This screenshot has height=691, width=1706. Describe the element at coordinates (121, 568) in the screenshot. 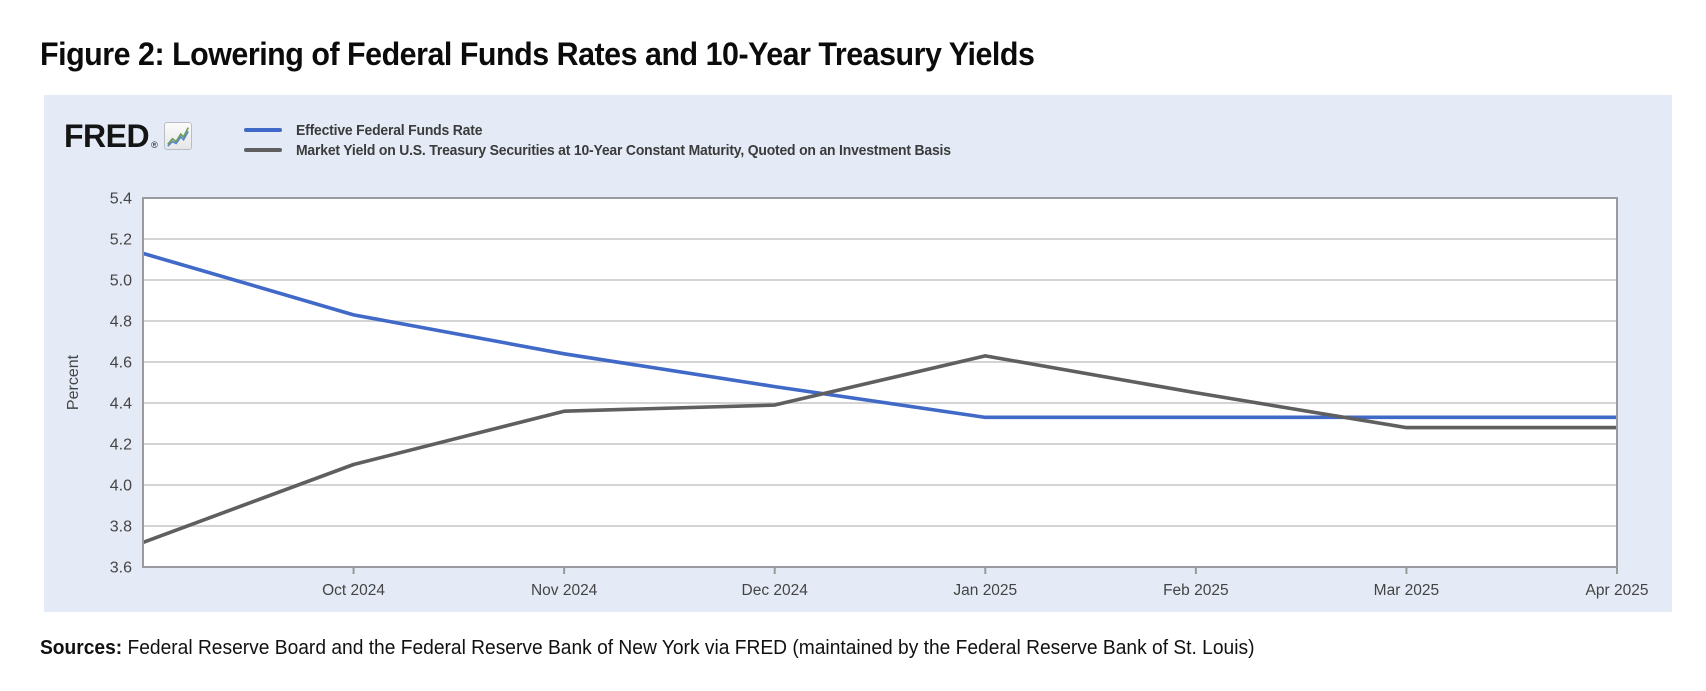

I see `svg-text: 3.6` at that location.